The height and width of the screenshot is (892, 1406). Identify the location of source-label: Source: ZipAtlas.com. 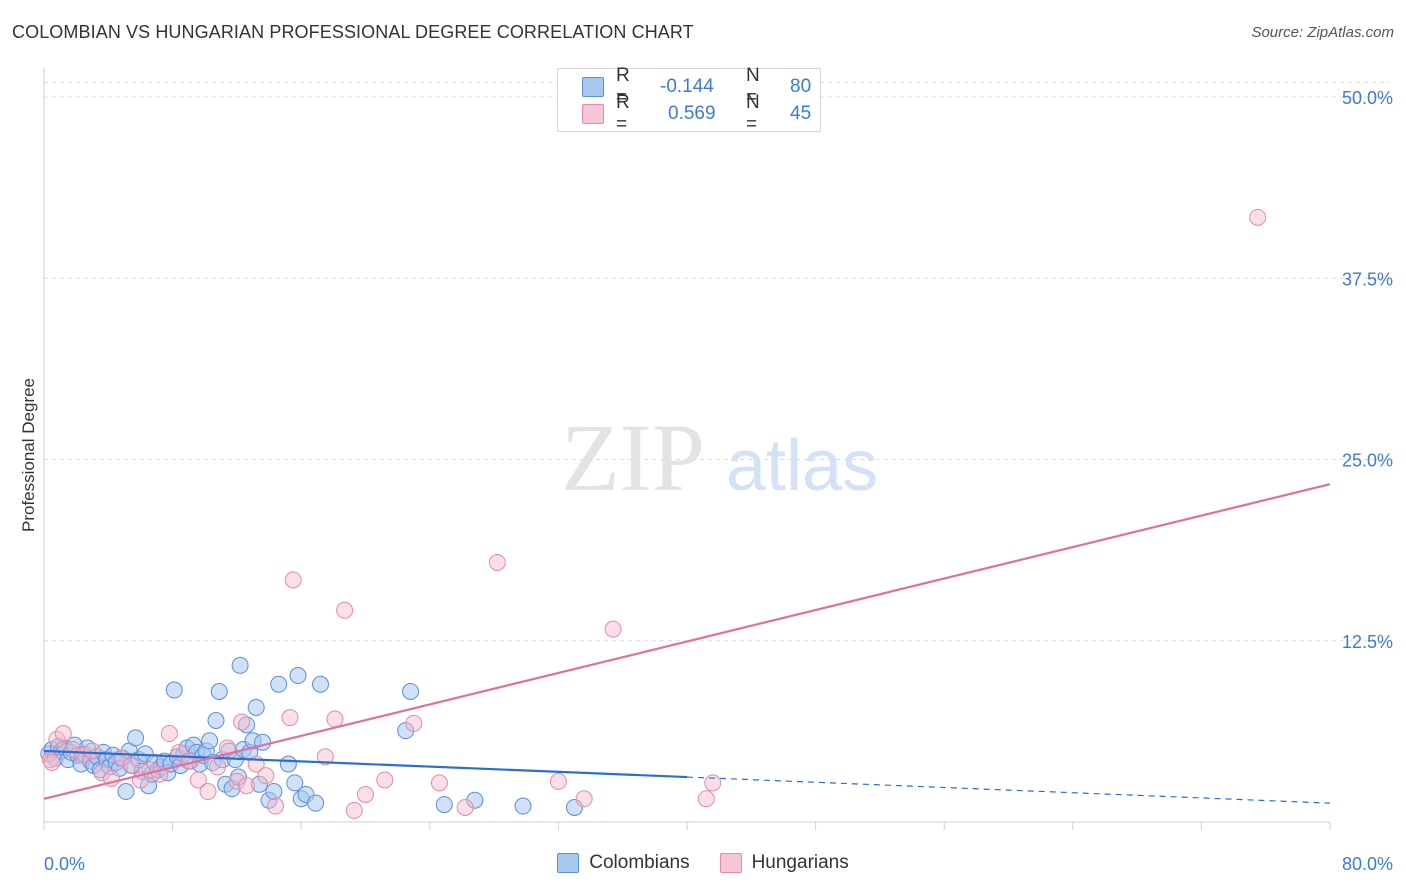
(1322, 32).